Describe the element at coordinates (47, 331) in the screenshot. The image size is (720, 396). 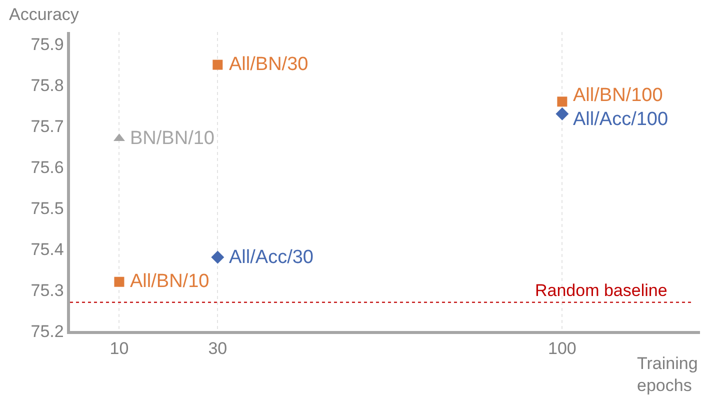
I see `y-tick-label: 75.2` at that location.